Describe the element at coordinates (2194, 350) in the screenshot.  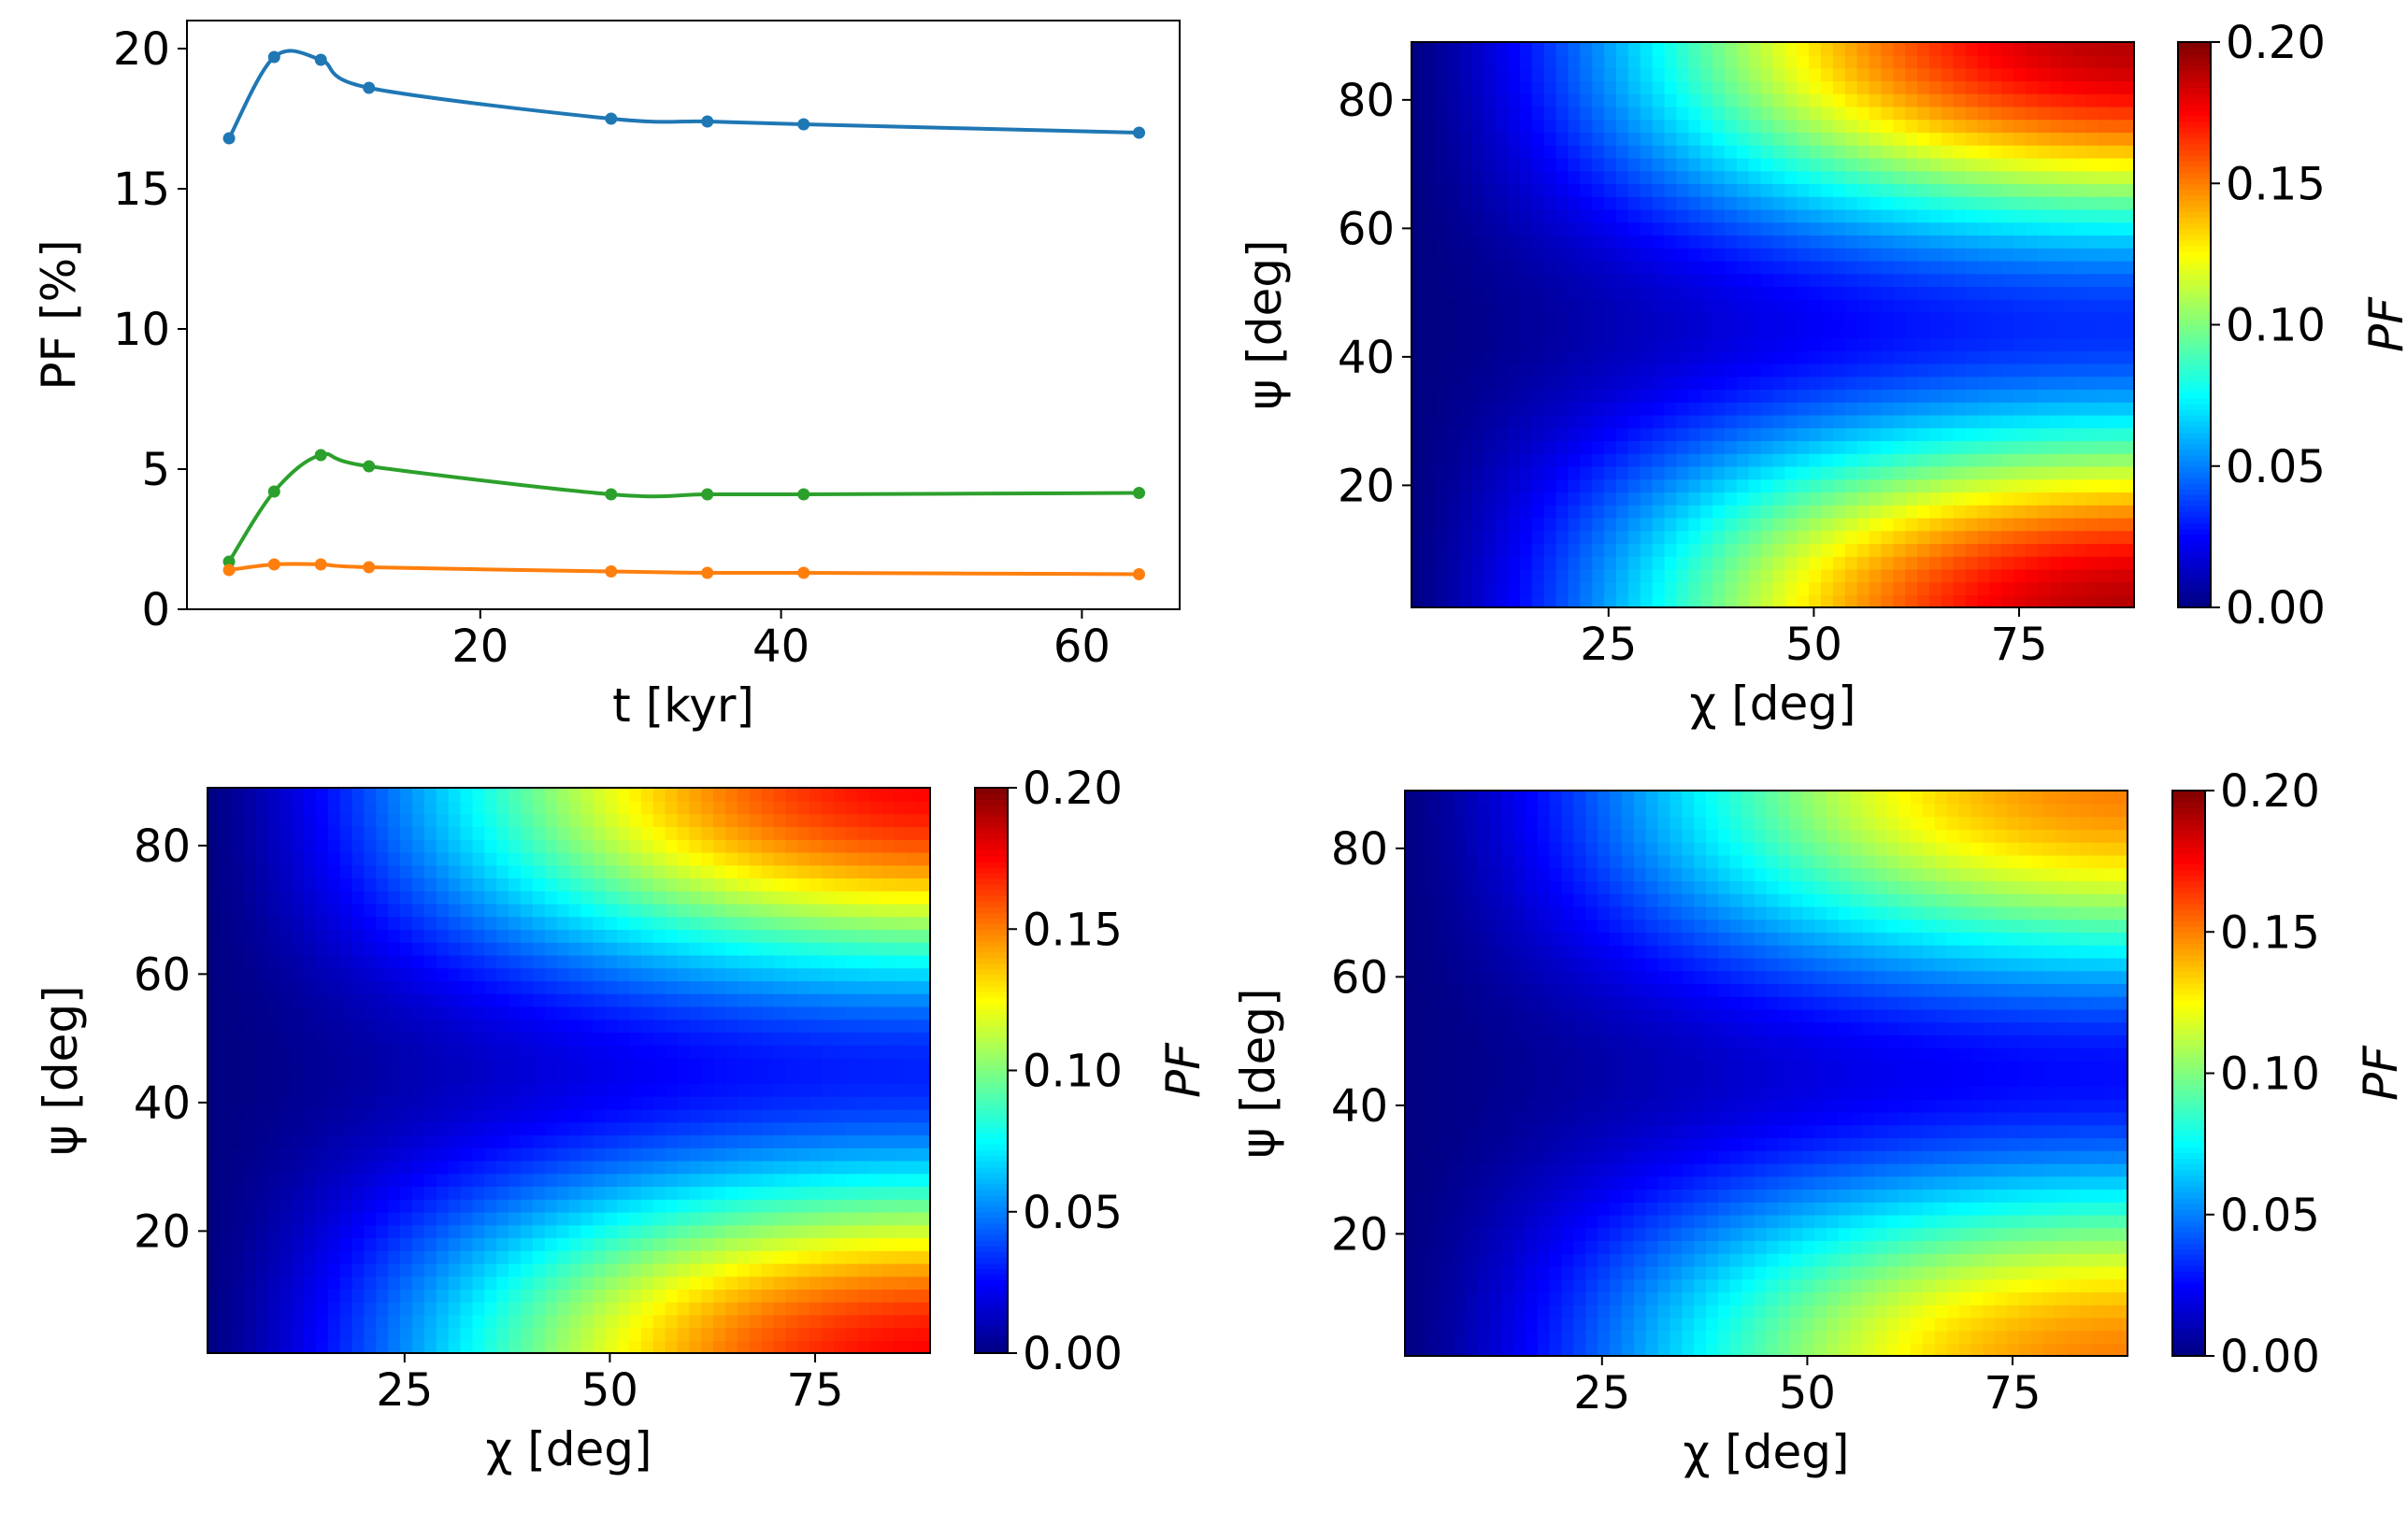
I see `colorbar-segment` at that location.